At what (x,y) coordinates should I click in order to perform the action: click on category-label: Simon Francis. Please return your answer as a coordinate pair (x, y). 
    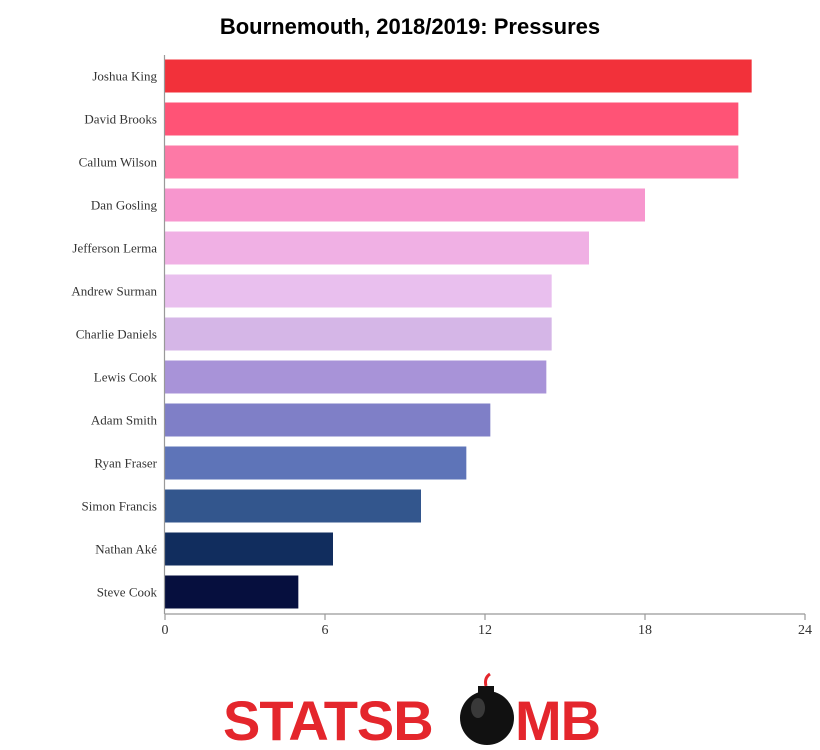
    Looking at the image, I should click on (119, 506).